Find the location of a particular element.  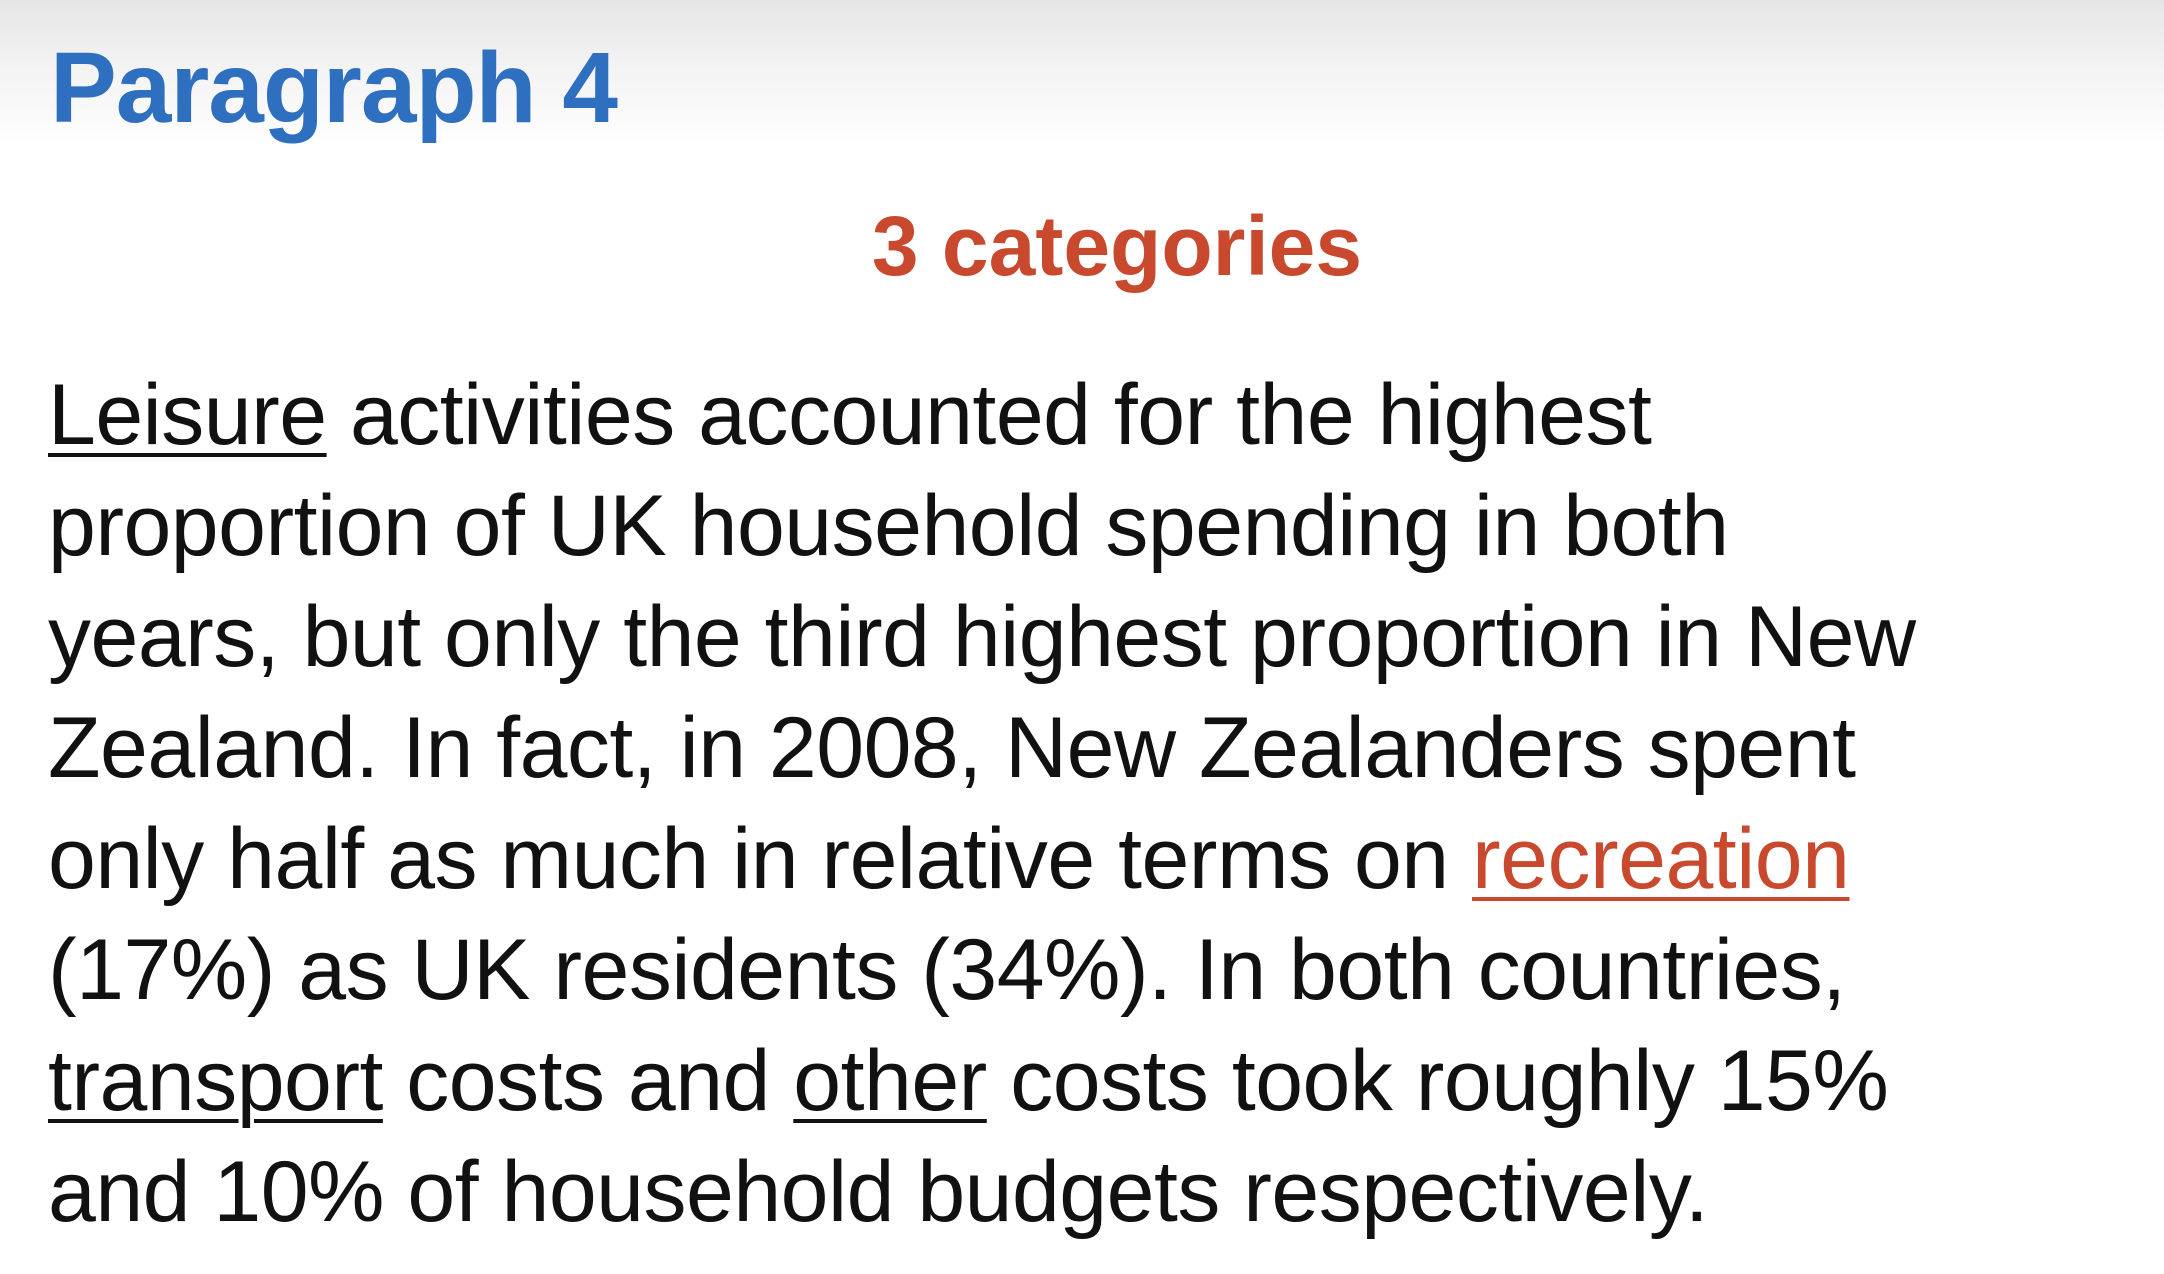

slide-header-band is located at coordinates (1082, 75).